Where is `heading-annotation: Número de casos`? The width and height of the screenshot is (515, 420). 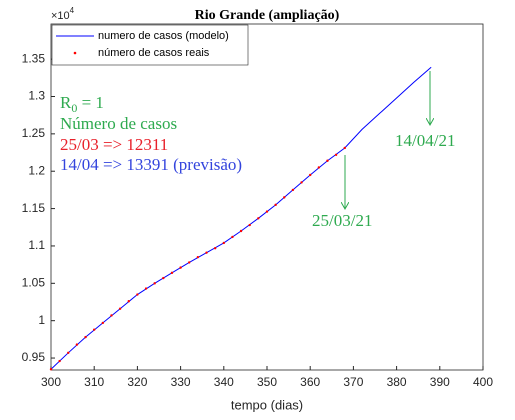
heading-annotation: Número de casos is located at coordinates (118, 123).